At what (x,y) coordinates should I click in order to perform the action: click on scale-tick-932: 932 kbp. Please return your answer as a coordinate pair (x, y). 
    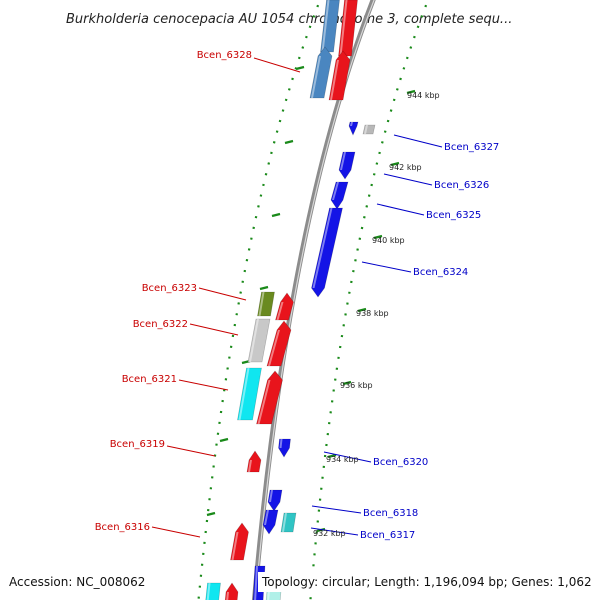
    Looking at the image, I should click on (329, 533).